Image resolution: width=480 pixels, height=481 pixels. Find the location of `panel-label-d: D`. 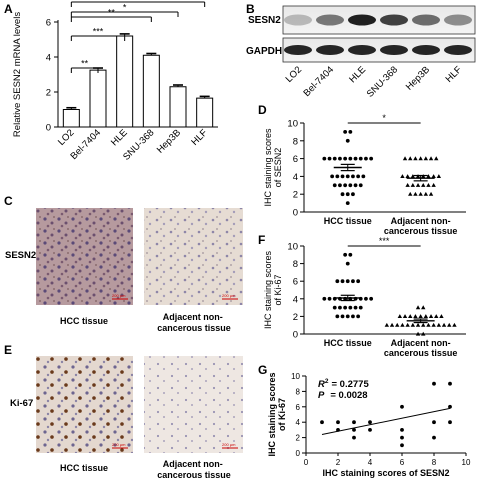

panel-label-d: D is located at coordinates (262, 110).